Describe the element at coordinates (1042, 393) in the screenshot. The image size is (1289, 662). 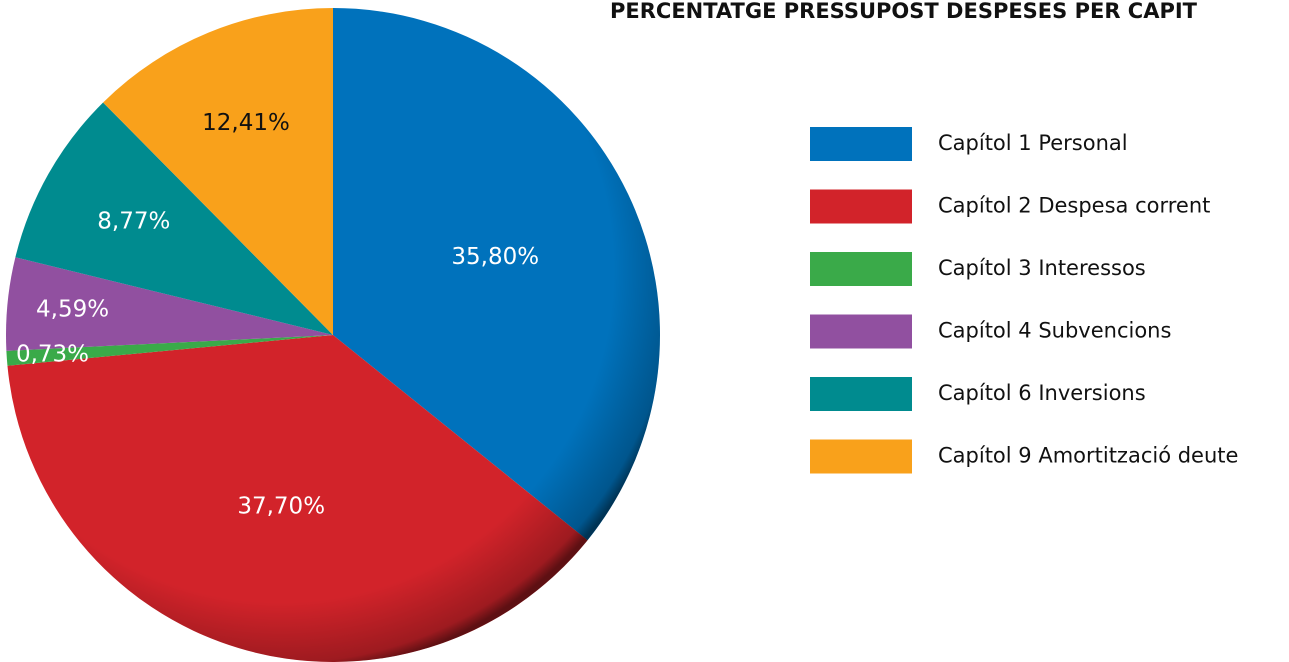
I see `legend-text: Capítol 6 Inversions` at that location.